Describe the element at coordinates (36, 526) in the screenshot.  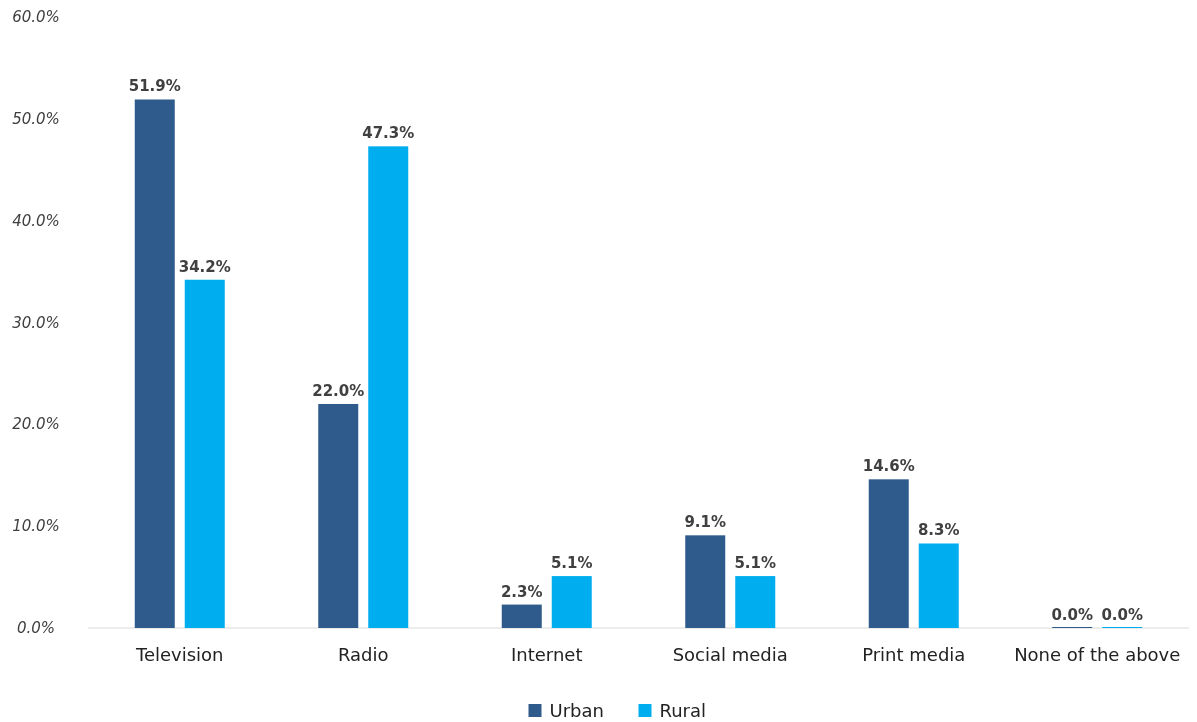
I see `y-tick-label: 10.0%` at that location.